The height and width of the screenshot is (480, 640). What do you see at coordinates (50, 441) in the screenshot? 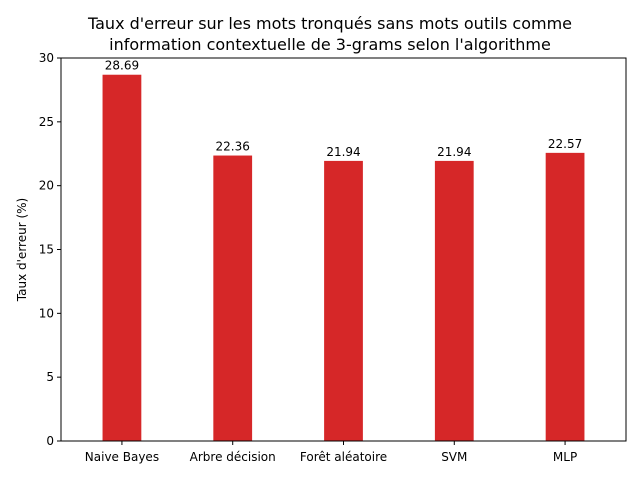
I see `y-tick-label-0: 0` at bounding box center [50, 441].